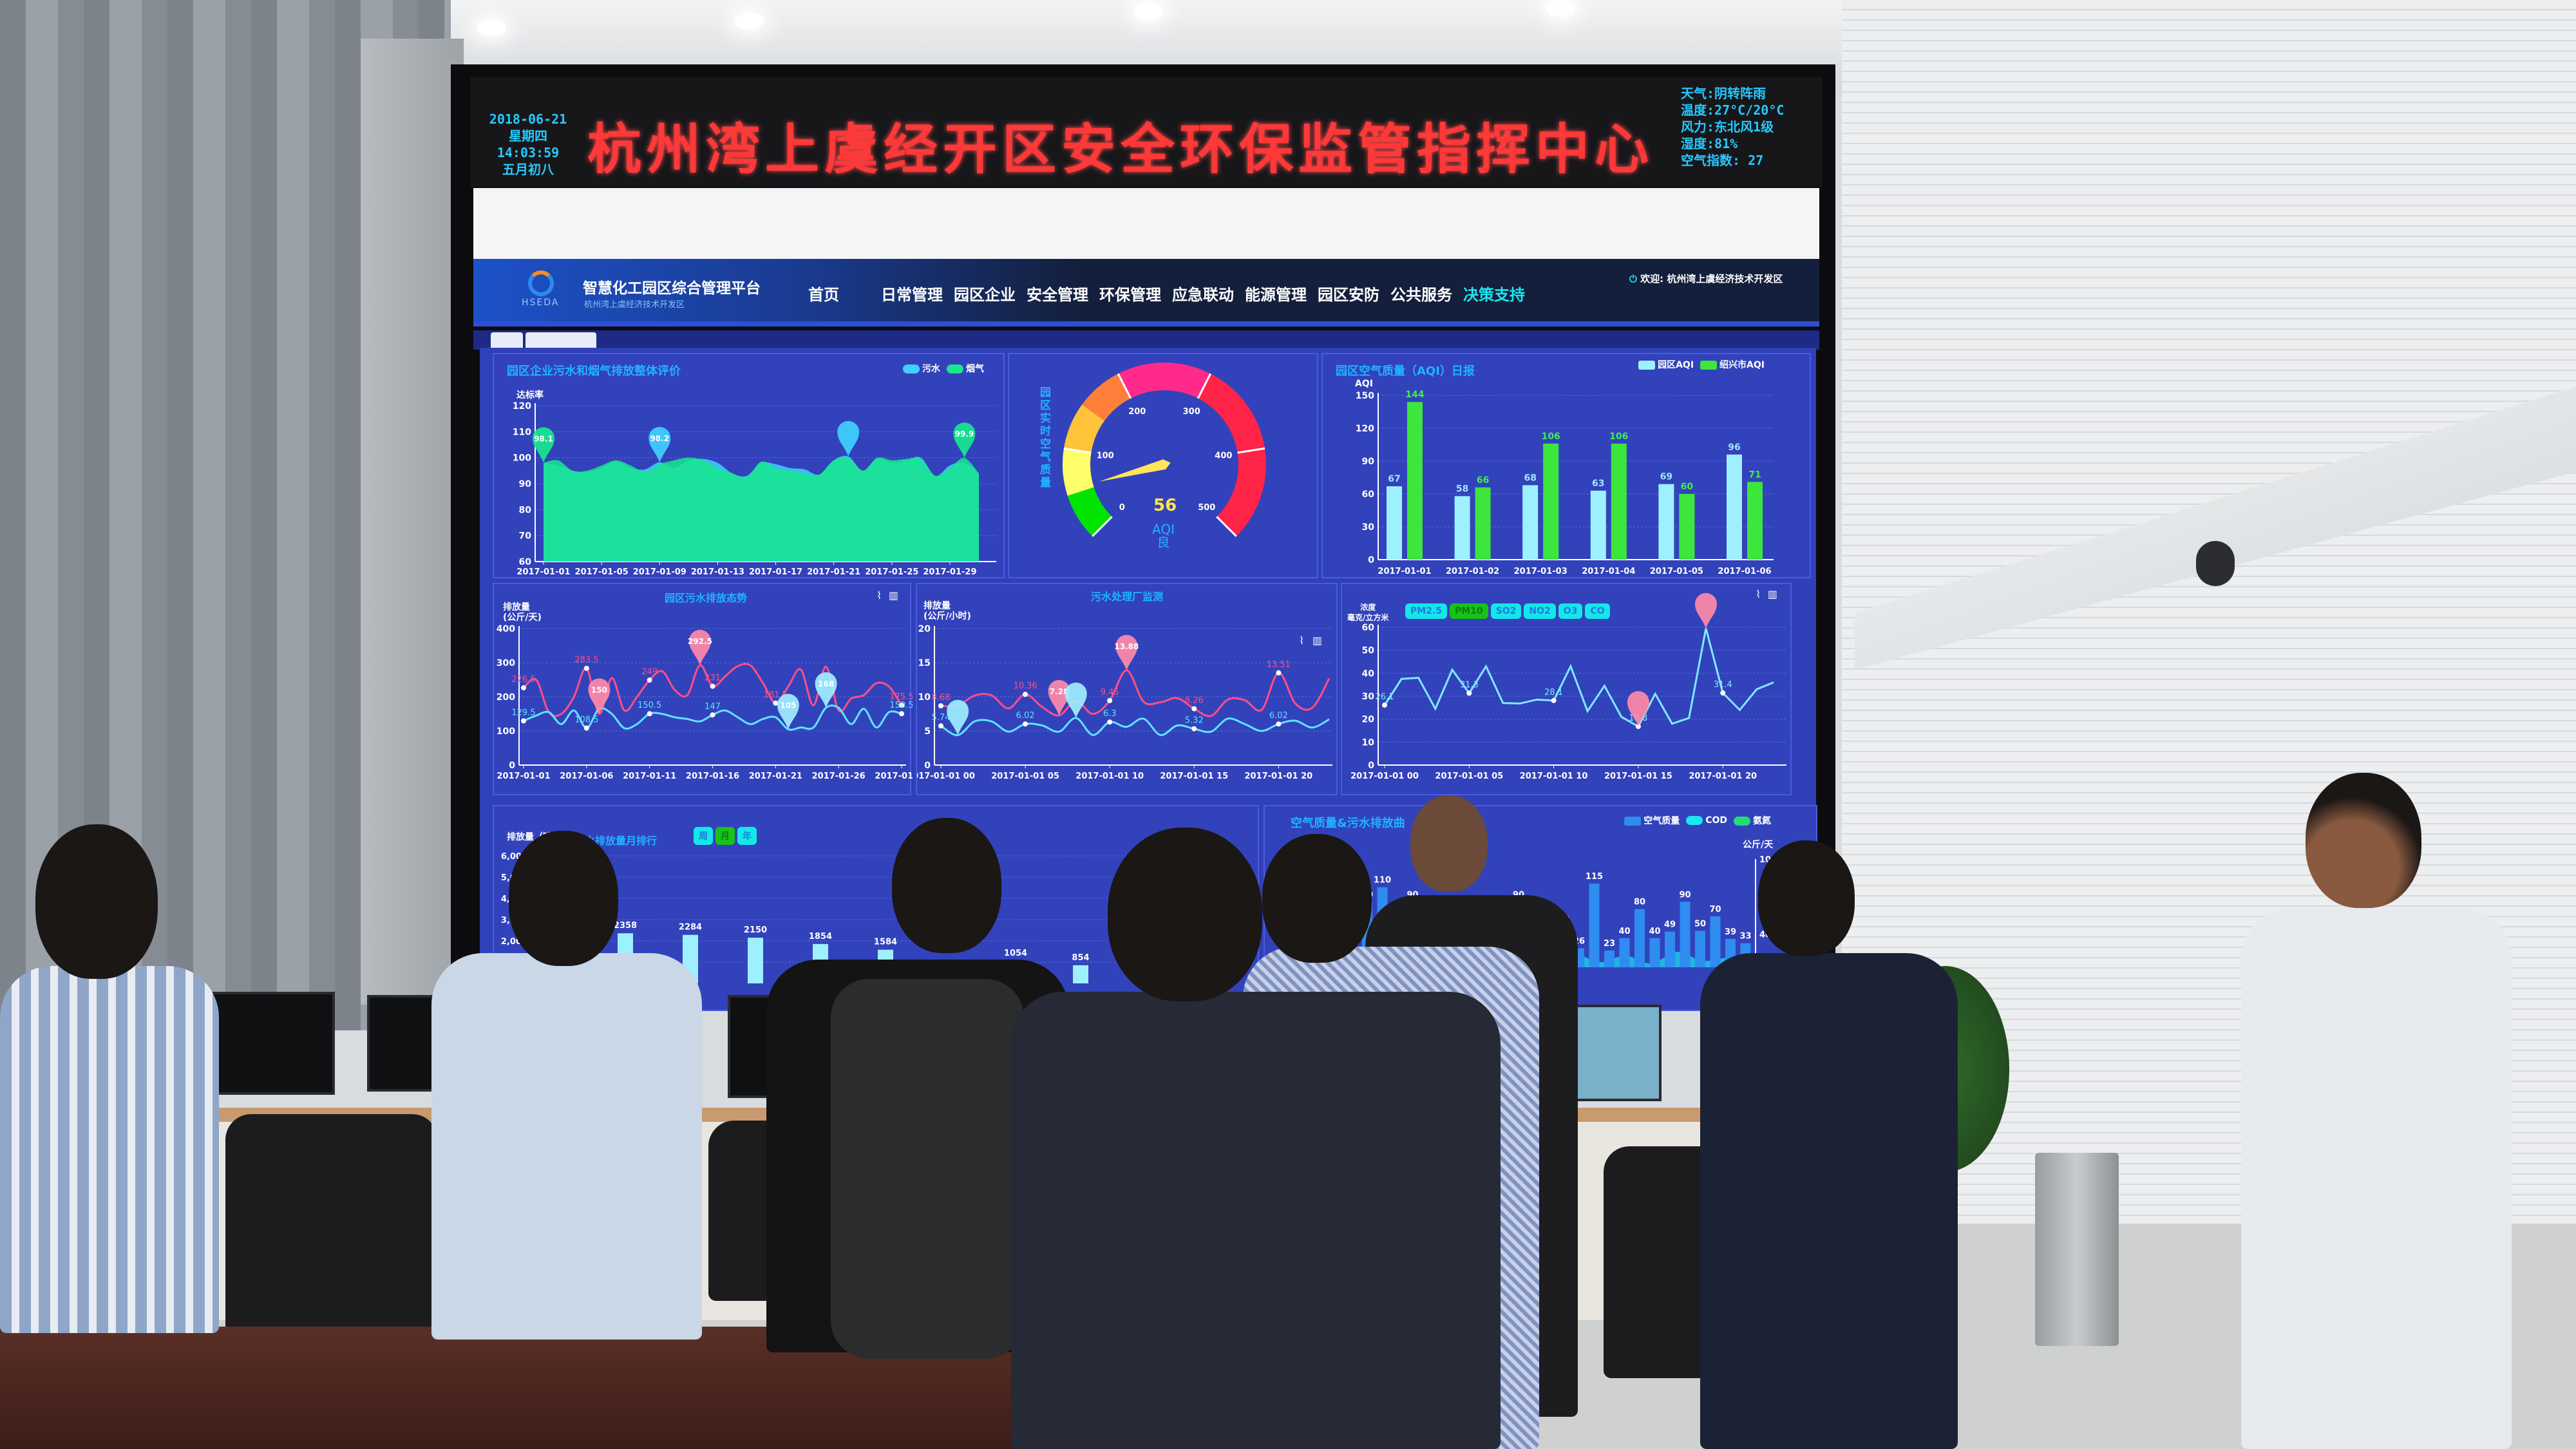  What do you see at coordinates (1540, 611) in the screenshot?
I see `pollutant-no2-button: NO2` at bounding box center [1540, 611].